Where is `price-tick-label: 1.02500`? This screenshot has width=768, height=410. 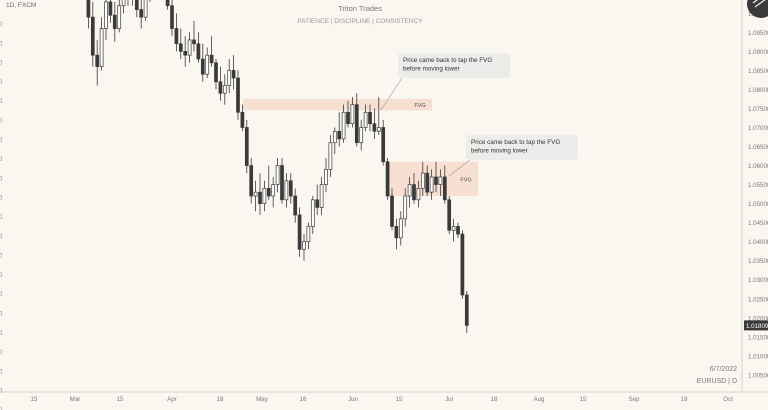 price-tick-label: 1.02500 is located at coordinates (758, 299).